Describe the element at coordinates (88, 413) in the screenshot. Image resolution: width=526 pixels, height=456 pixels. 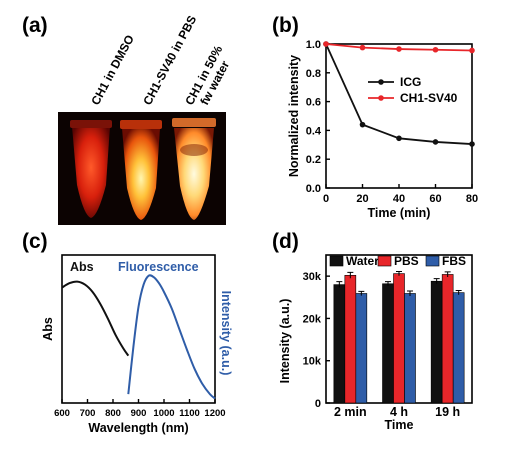
I see `x-tick-label-c-1: 700` at that location.